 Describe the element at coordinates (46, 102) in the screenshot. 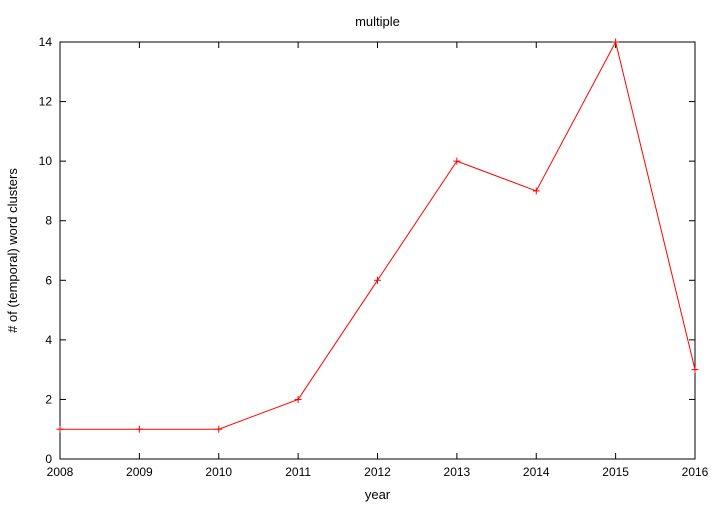

I see `y-tick-label: 12` at that location.